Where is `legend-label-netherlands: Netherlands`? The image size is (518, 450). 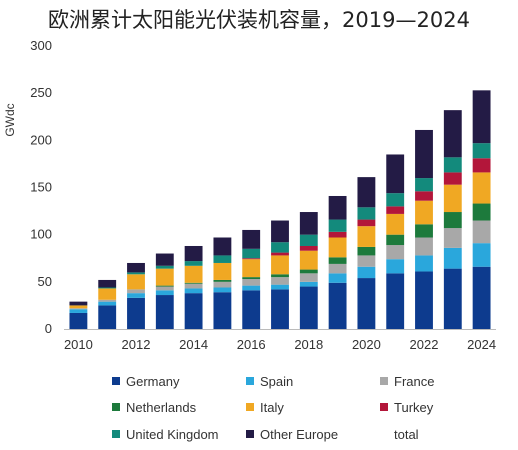
legend-label-netherlands: Netherlands is located at coordinates (161, 407).